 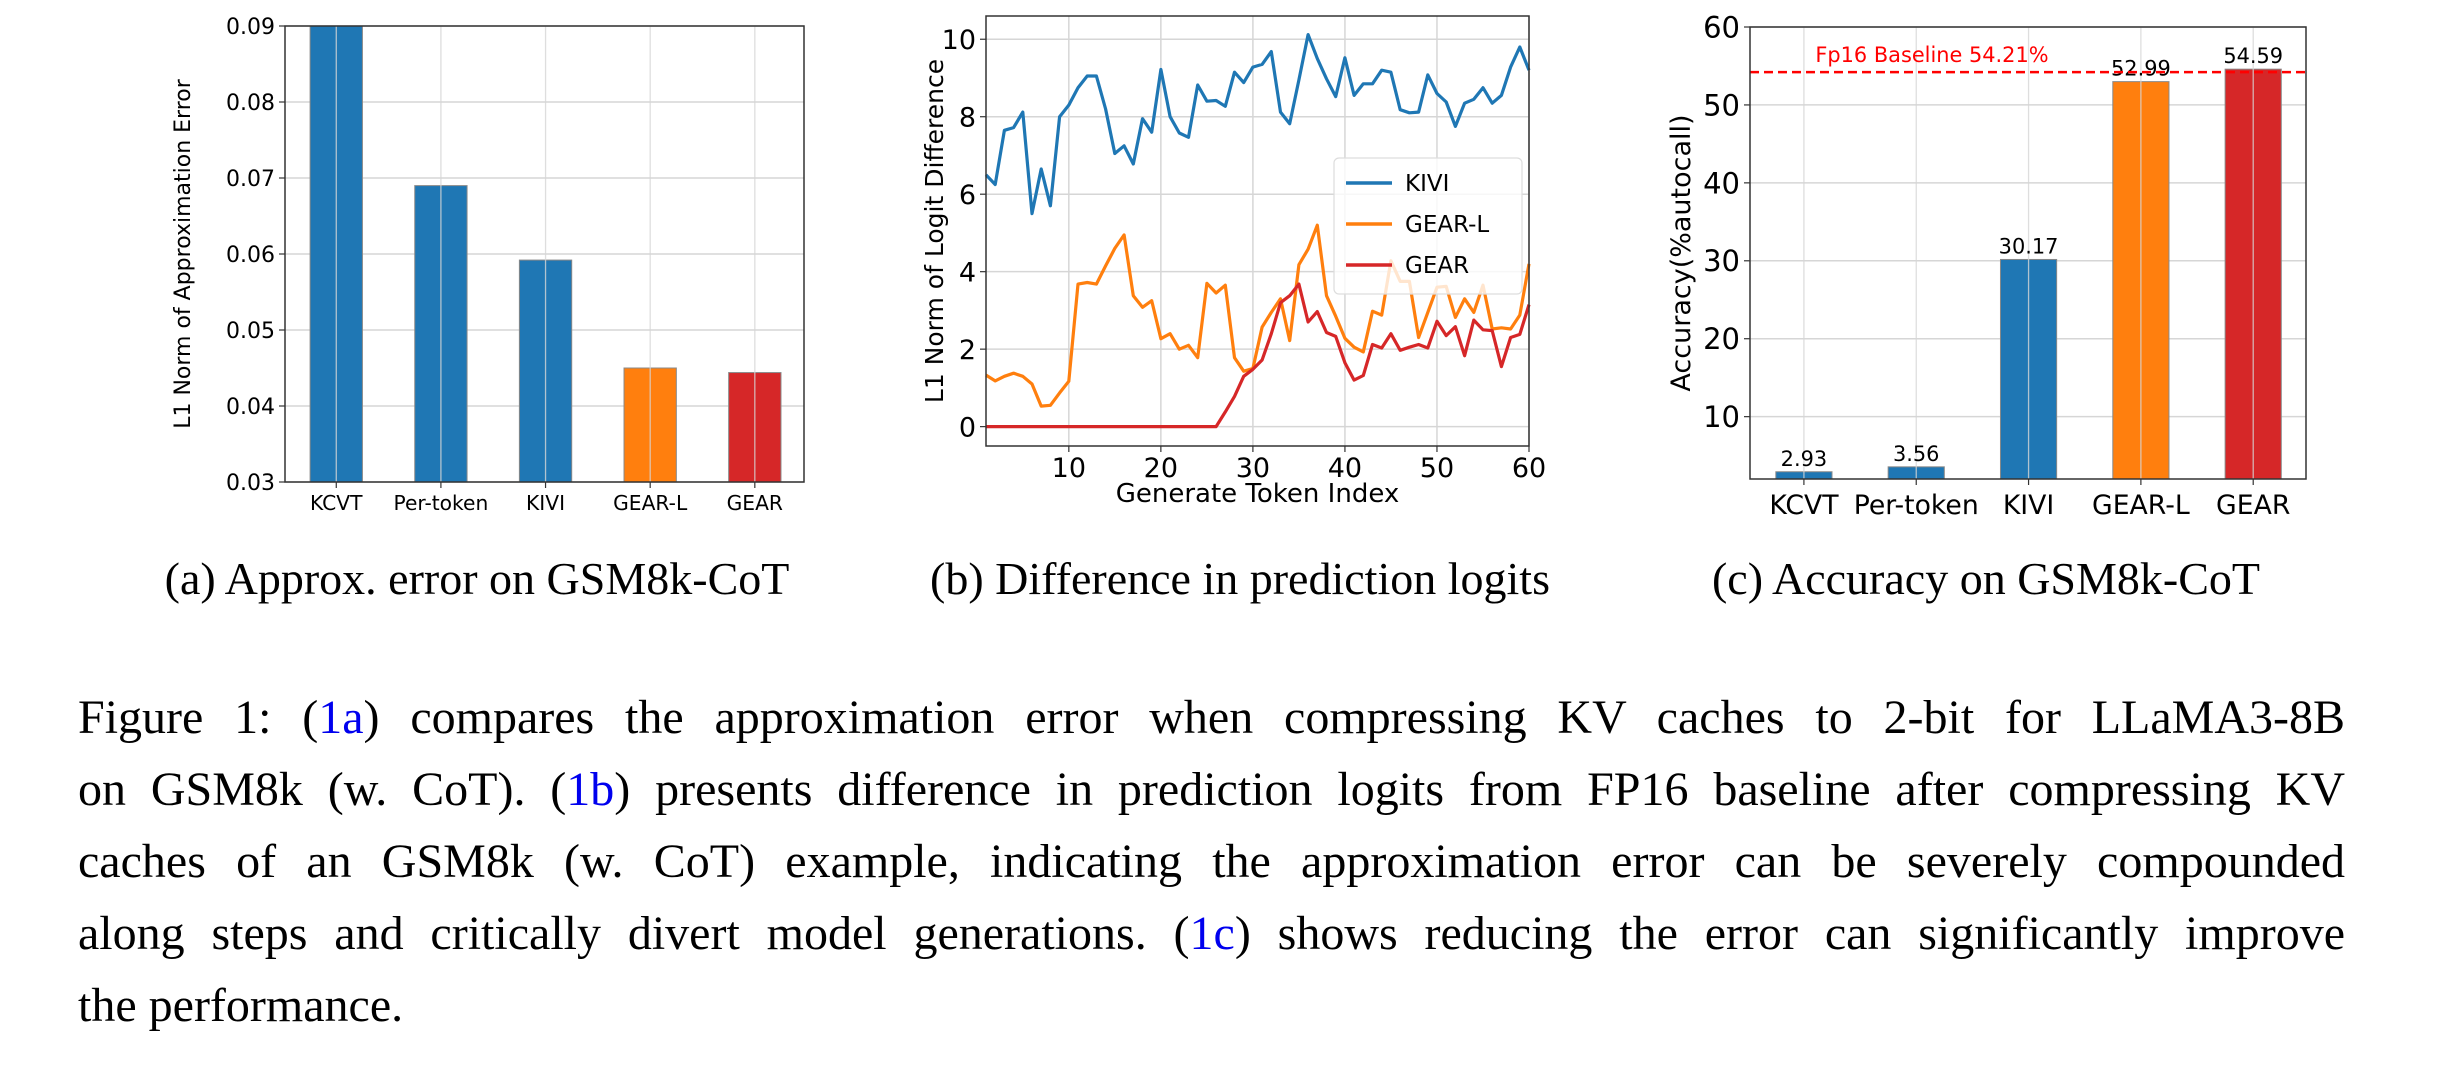 What do you see at coordinates (967, 195) in the screenshot?
I see `chart-b-ytick-label: 6` at bounding box center [967, 195].